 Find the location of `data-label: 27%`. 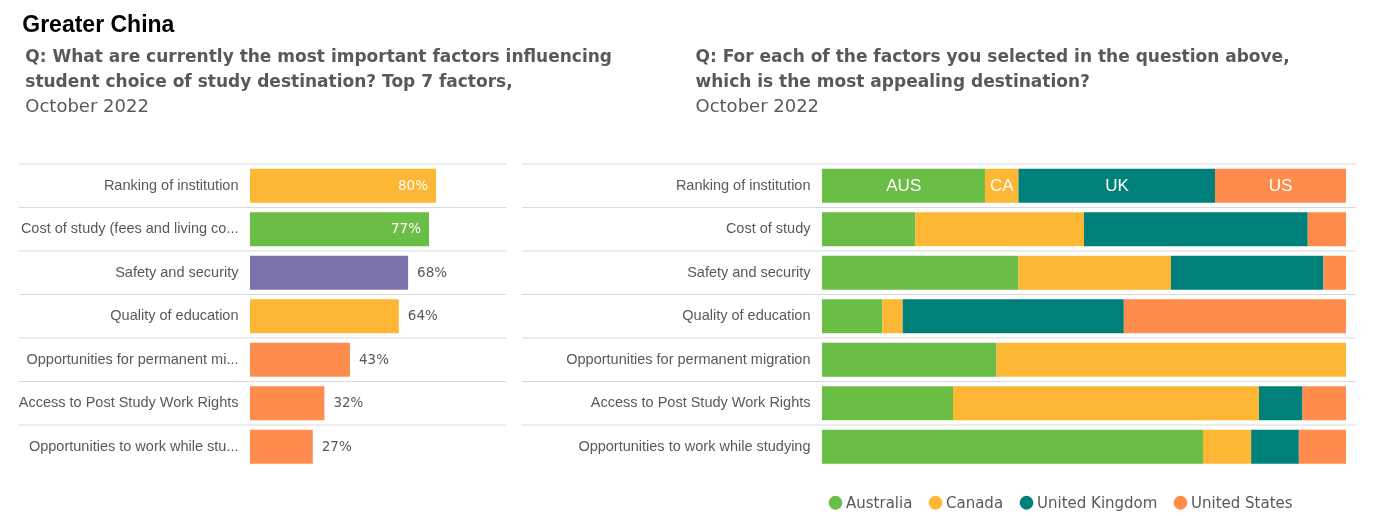

data-label: 27% is located at coordinates (336, 445).